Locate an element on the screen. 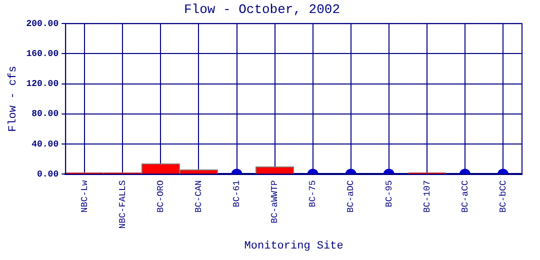  x-tick-label: BC-61 is located at coordinates (237, 194).